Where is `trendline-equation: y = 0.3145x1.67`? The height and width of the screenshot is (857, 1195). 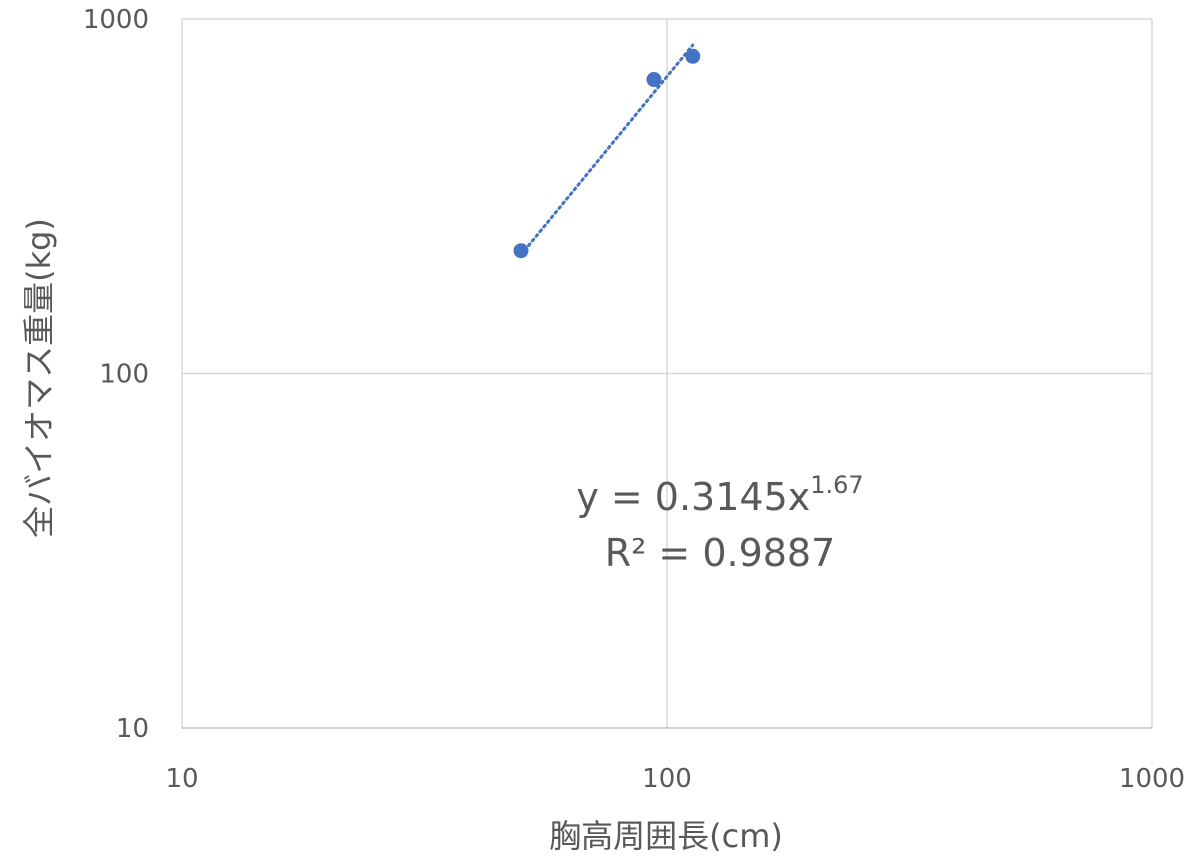
trendline-equation: y = 0.3145x1.67 is located at coordinates (719, 495).